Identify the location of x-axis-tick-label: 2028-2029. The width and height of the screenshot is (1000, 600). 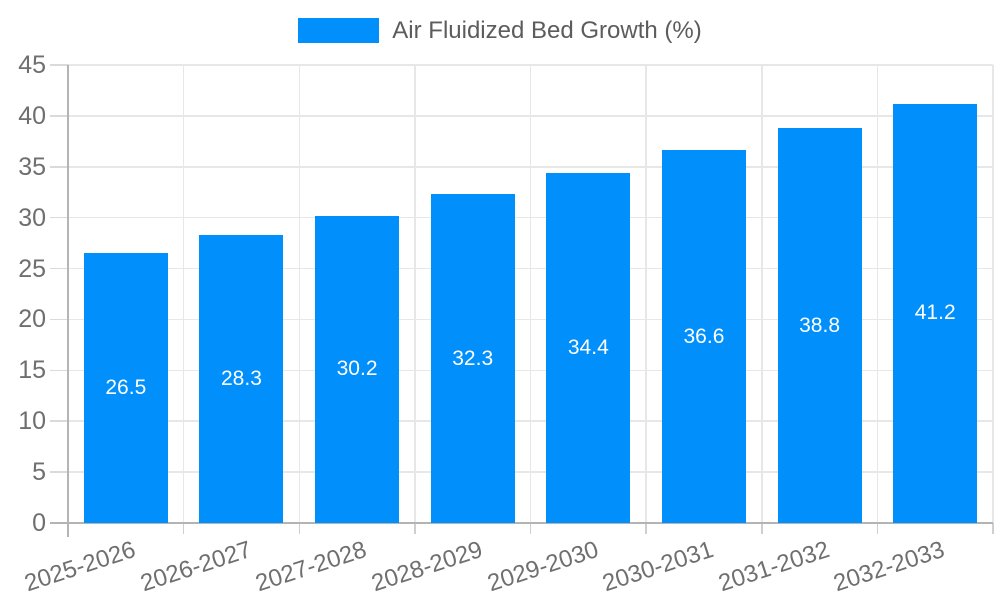
(427, 567).